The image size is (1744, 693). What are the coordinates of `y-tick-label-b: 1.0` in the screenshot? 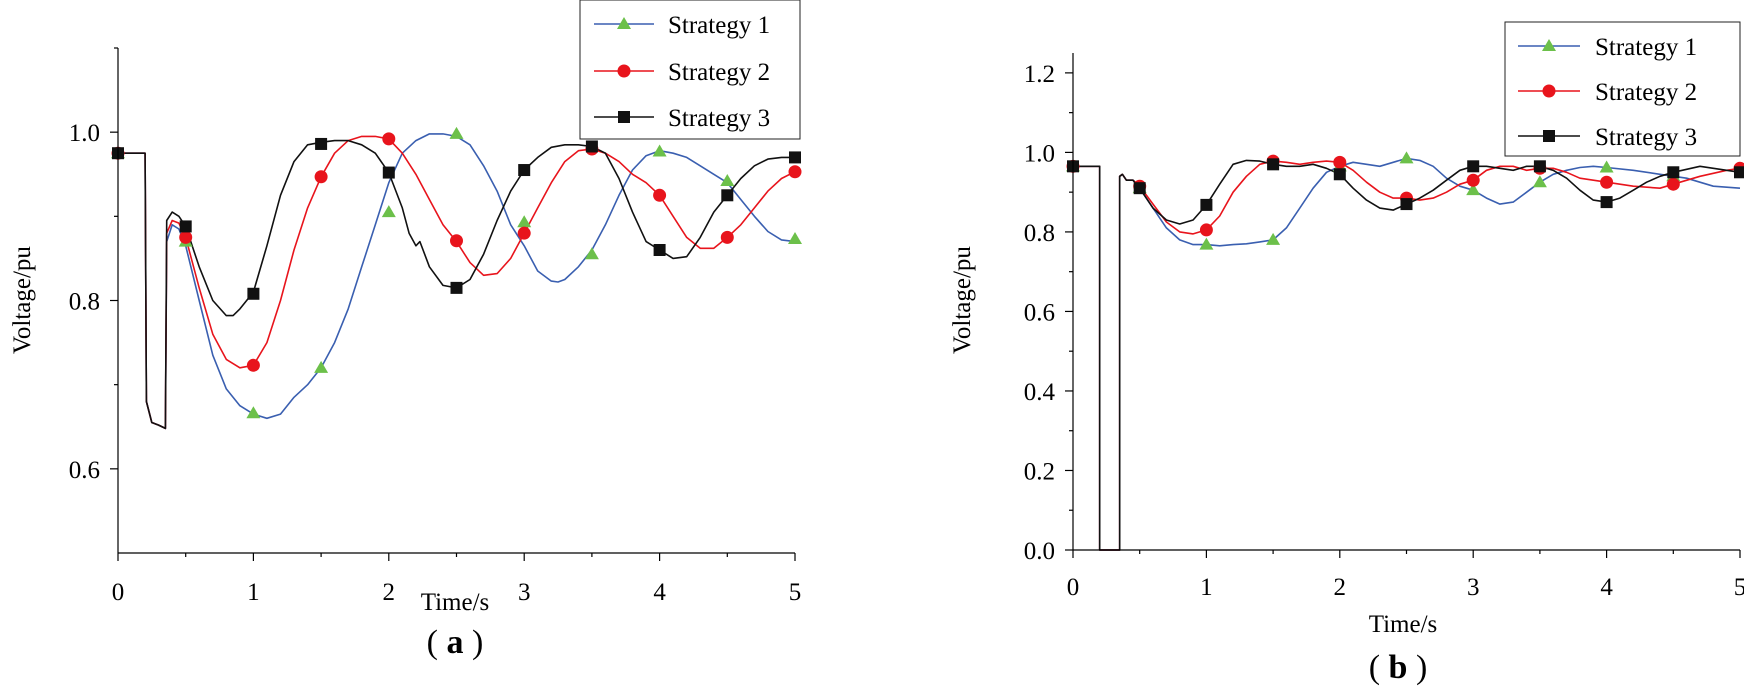 It's located at (1039, 153).